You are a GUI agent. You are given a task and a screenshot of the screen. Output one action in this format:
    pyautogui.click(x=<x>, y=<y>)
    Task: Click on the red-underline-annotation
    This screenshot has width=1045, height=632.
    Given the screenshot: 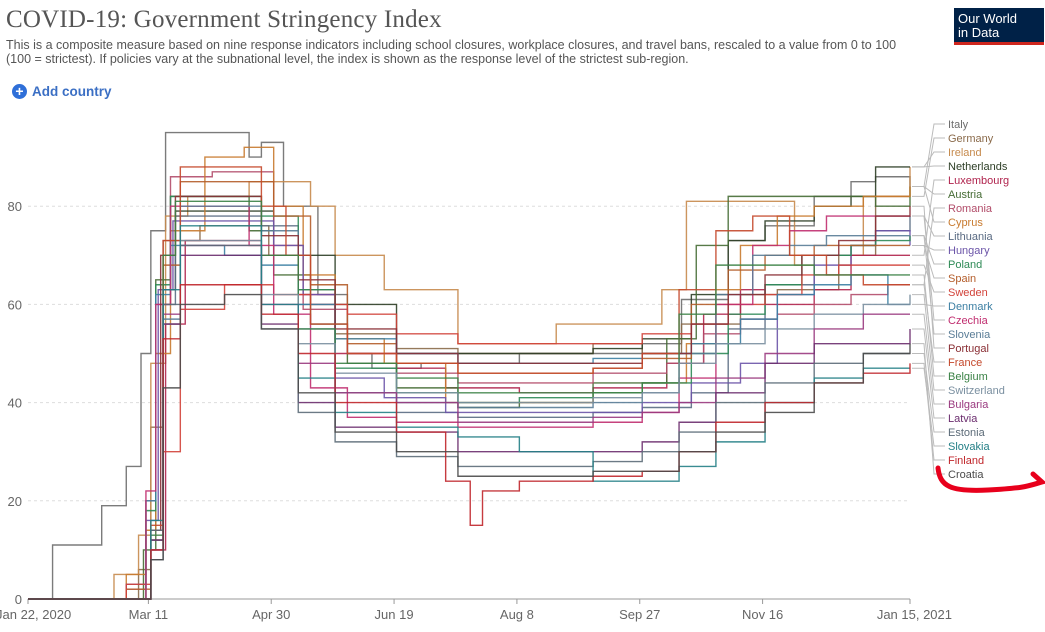 What is the action you would take?
    pyautogui.click(x=990, y=479)
    